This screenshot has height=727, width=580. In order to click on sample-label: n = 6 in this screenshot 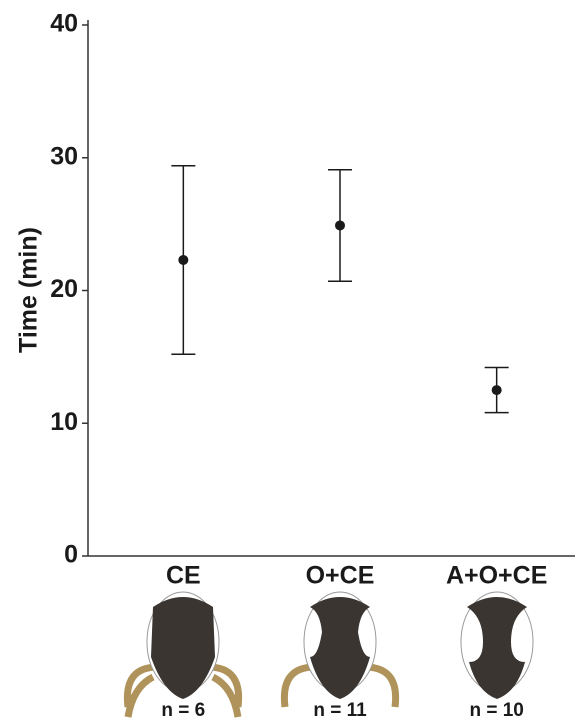, I will do `click(183, 710)`.